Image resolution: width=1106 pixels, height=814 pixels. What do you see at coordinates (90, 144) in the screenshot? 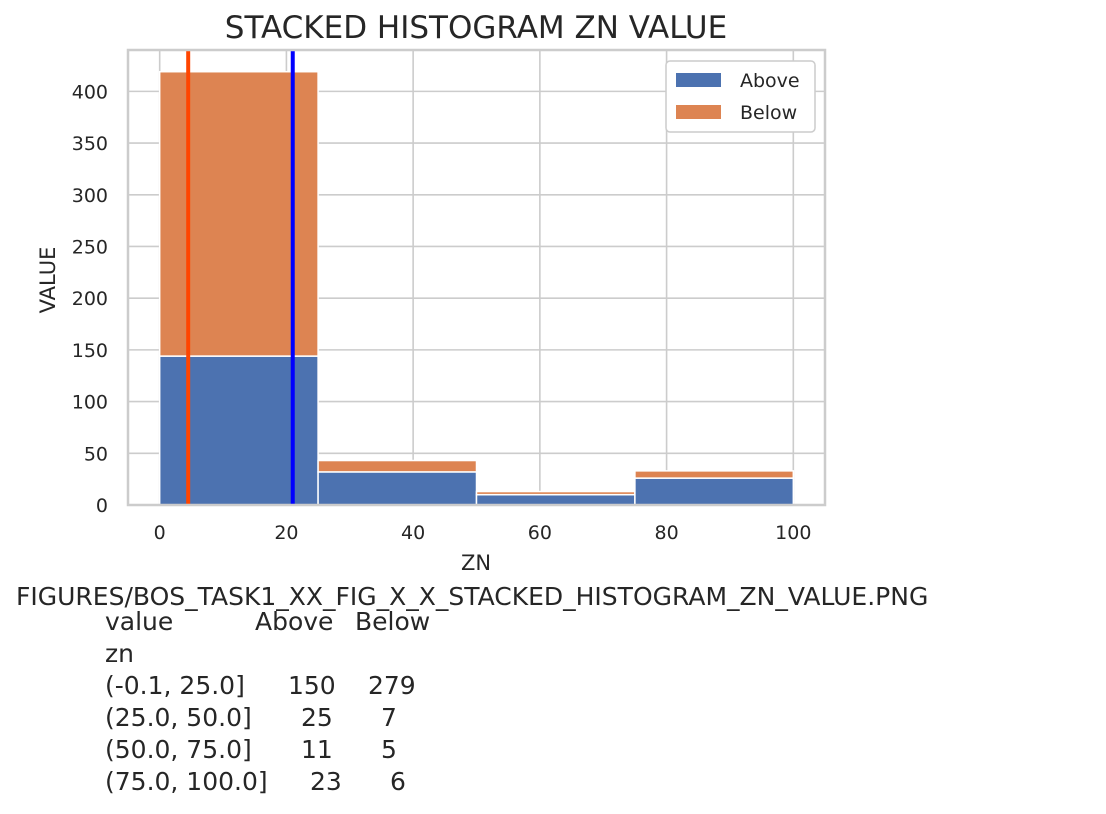
I see `y-tick-label: 350` at bounding box center [90, 144].